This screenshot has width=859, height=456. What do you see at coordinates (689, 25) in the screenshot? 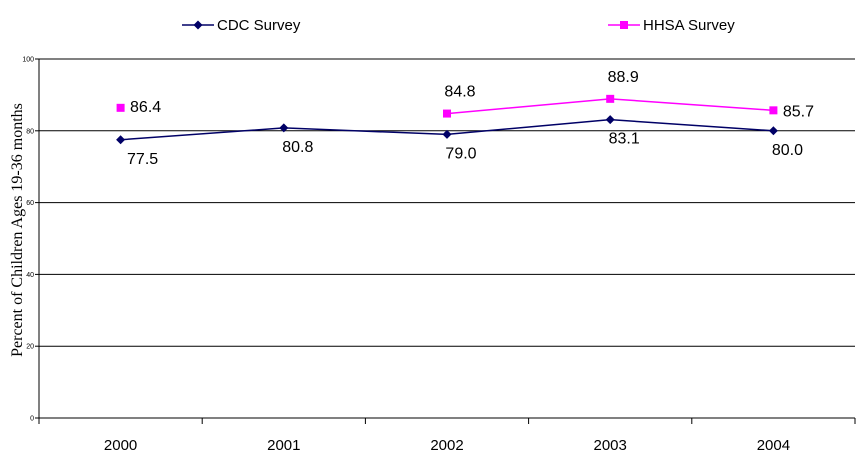
I see `legend-label: HHSA Survey` at bounding box center [689, 25].